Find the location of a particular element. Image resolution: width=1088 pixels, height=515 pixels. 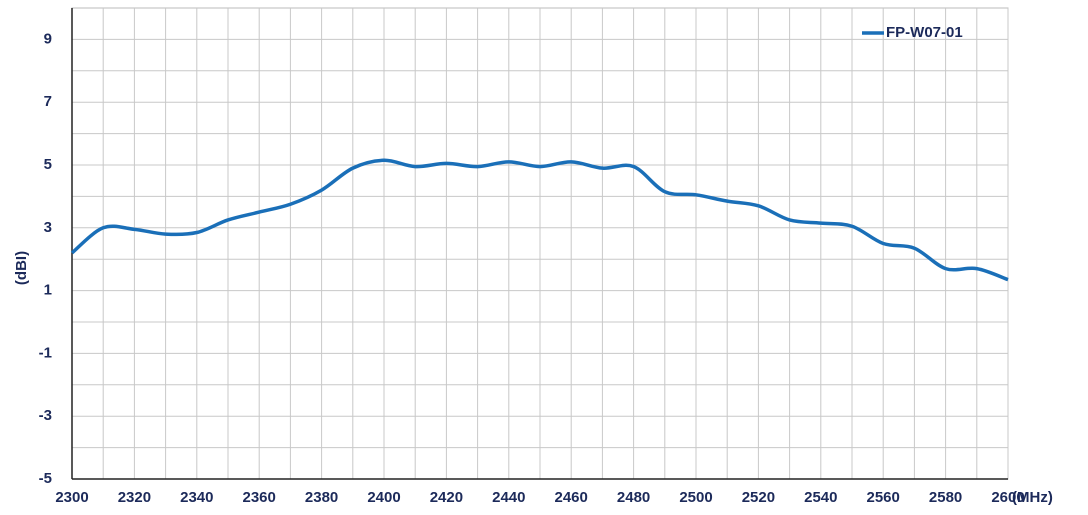

y-tick-label: 9 is located at coordinates (48, 38).